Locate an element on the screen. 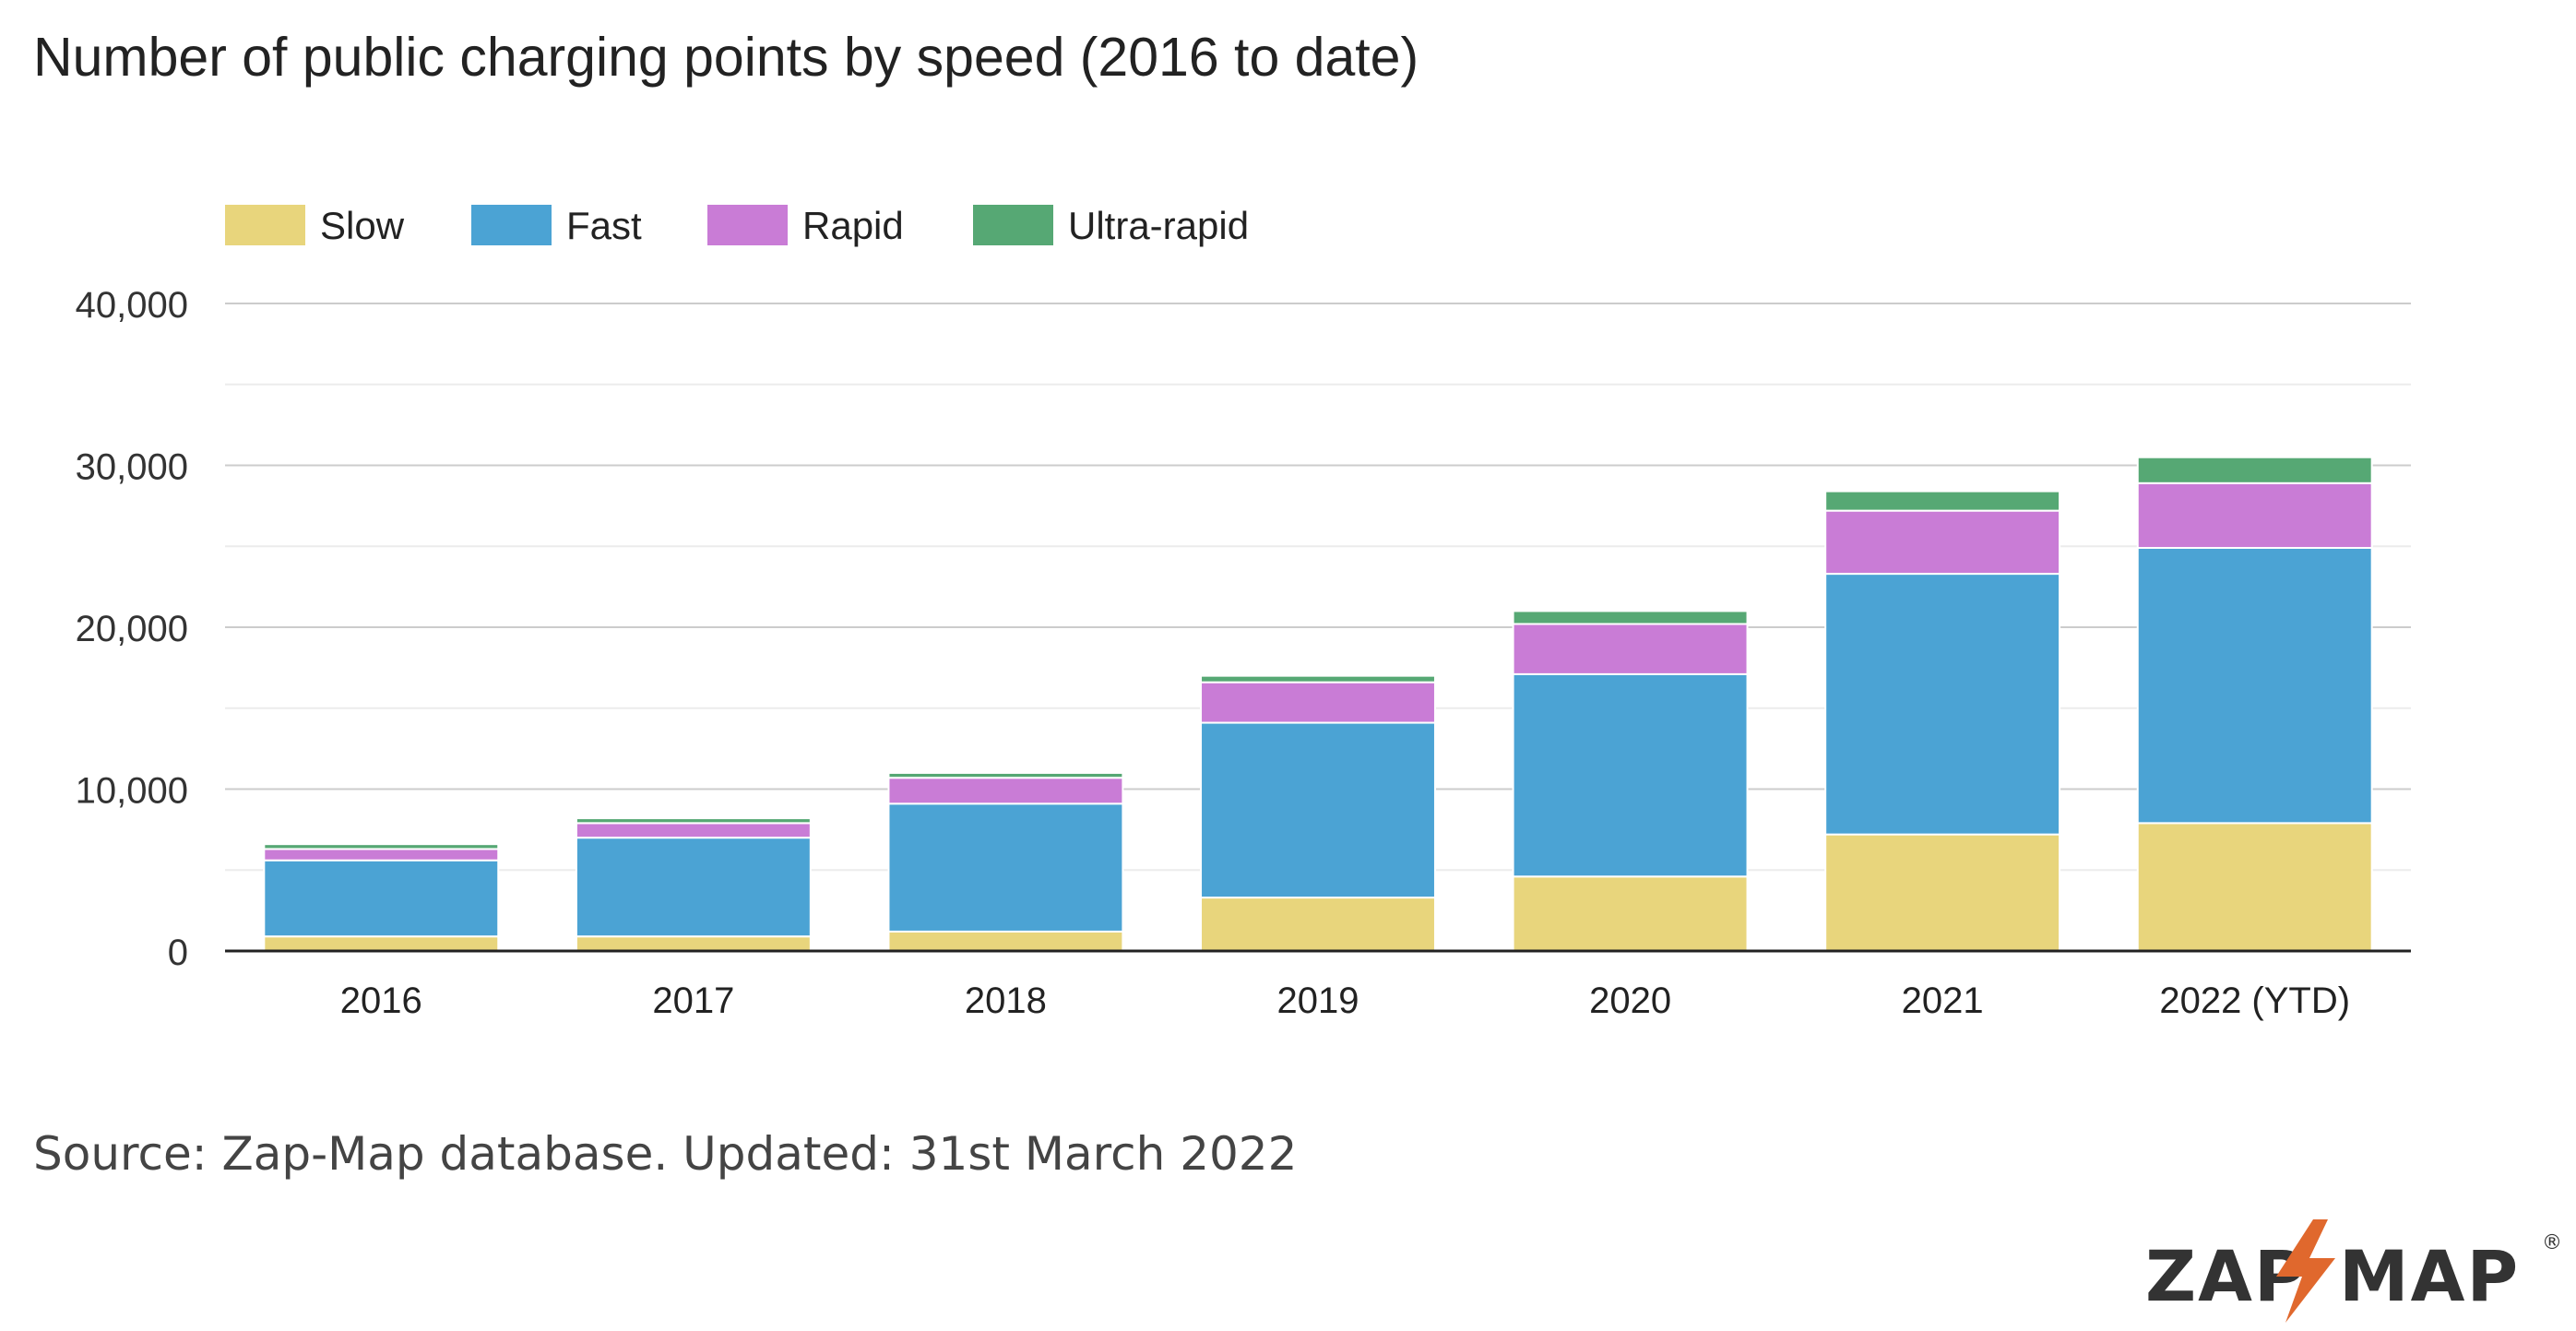  x-tick-label: 2021 is located at coordinates (1943, 1000).